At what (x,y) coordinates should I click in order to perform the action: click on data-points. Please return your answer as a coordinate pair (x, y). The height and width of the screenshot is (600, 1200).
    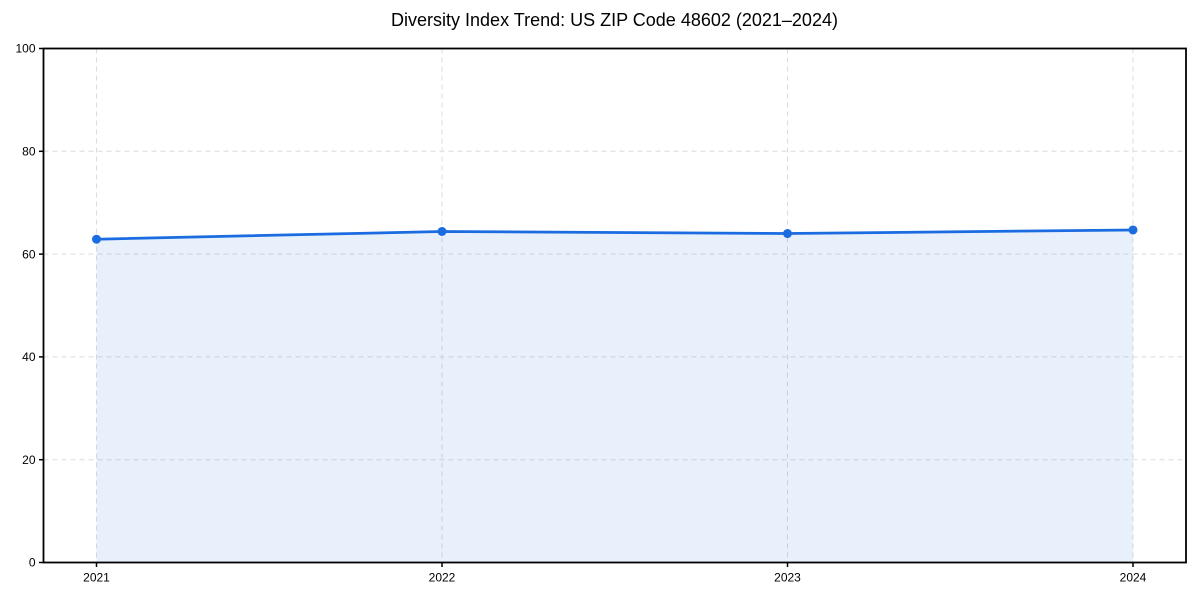
    Looking at the image, I should click on (615, 234).